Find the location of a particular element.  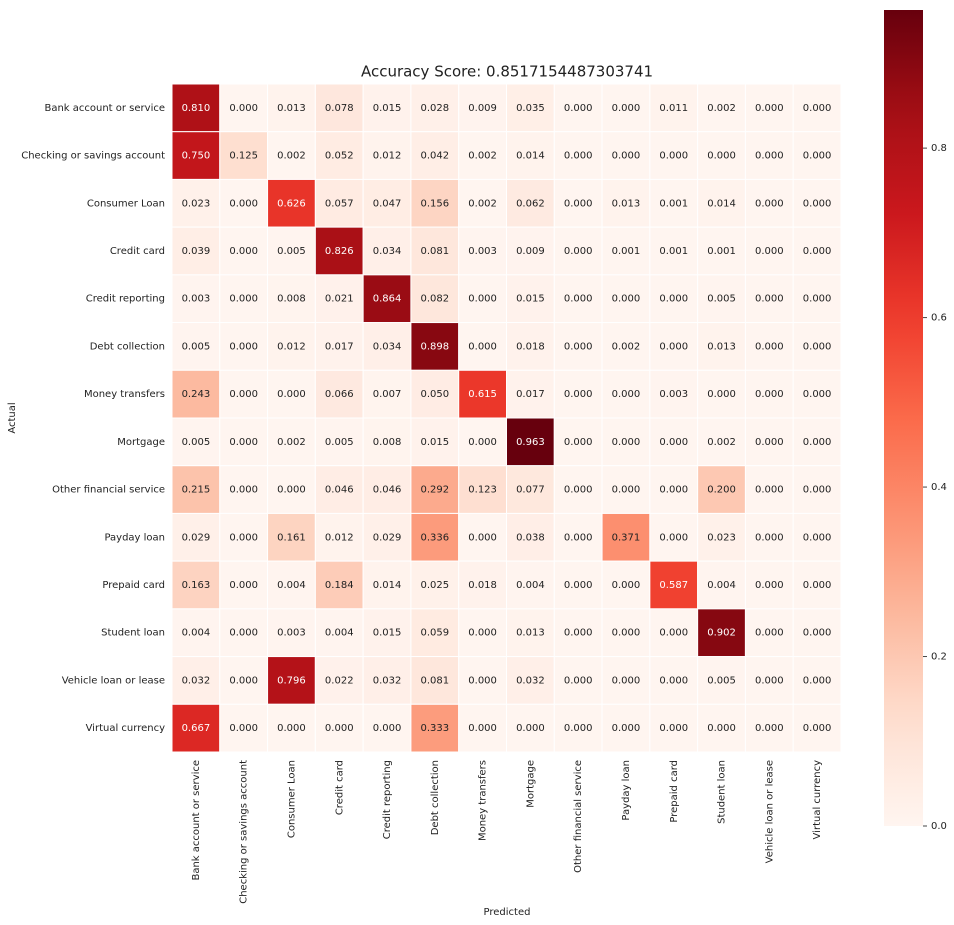

y-tick-label: Virtual currency is located at coordinates (126, 728).